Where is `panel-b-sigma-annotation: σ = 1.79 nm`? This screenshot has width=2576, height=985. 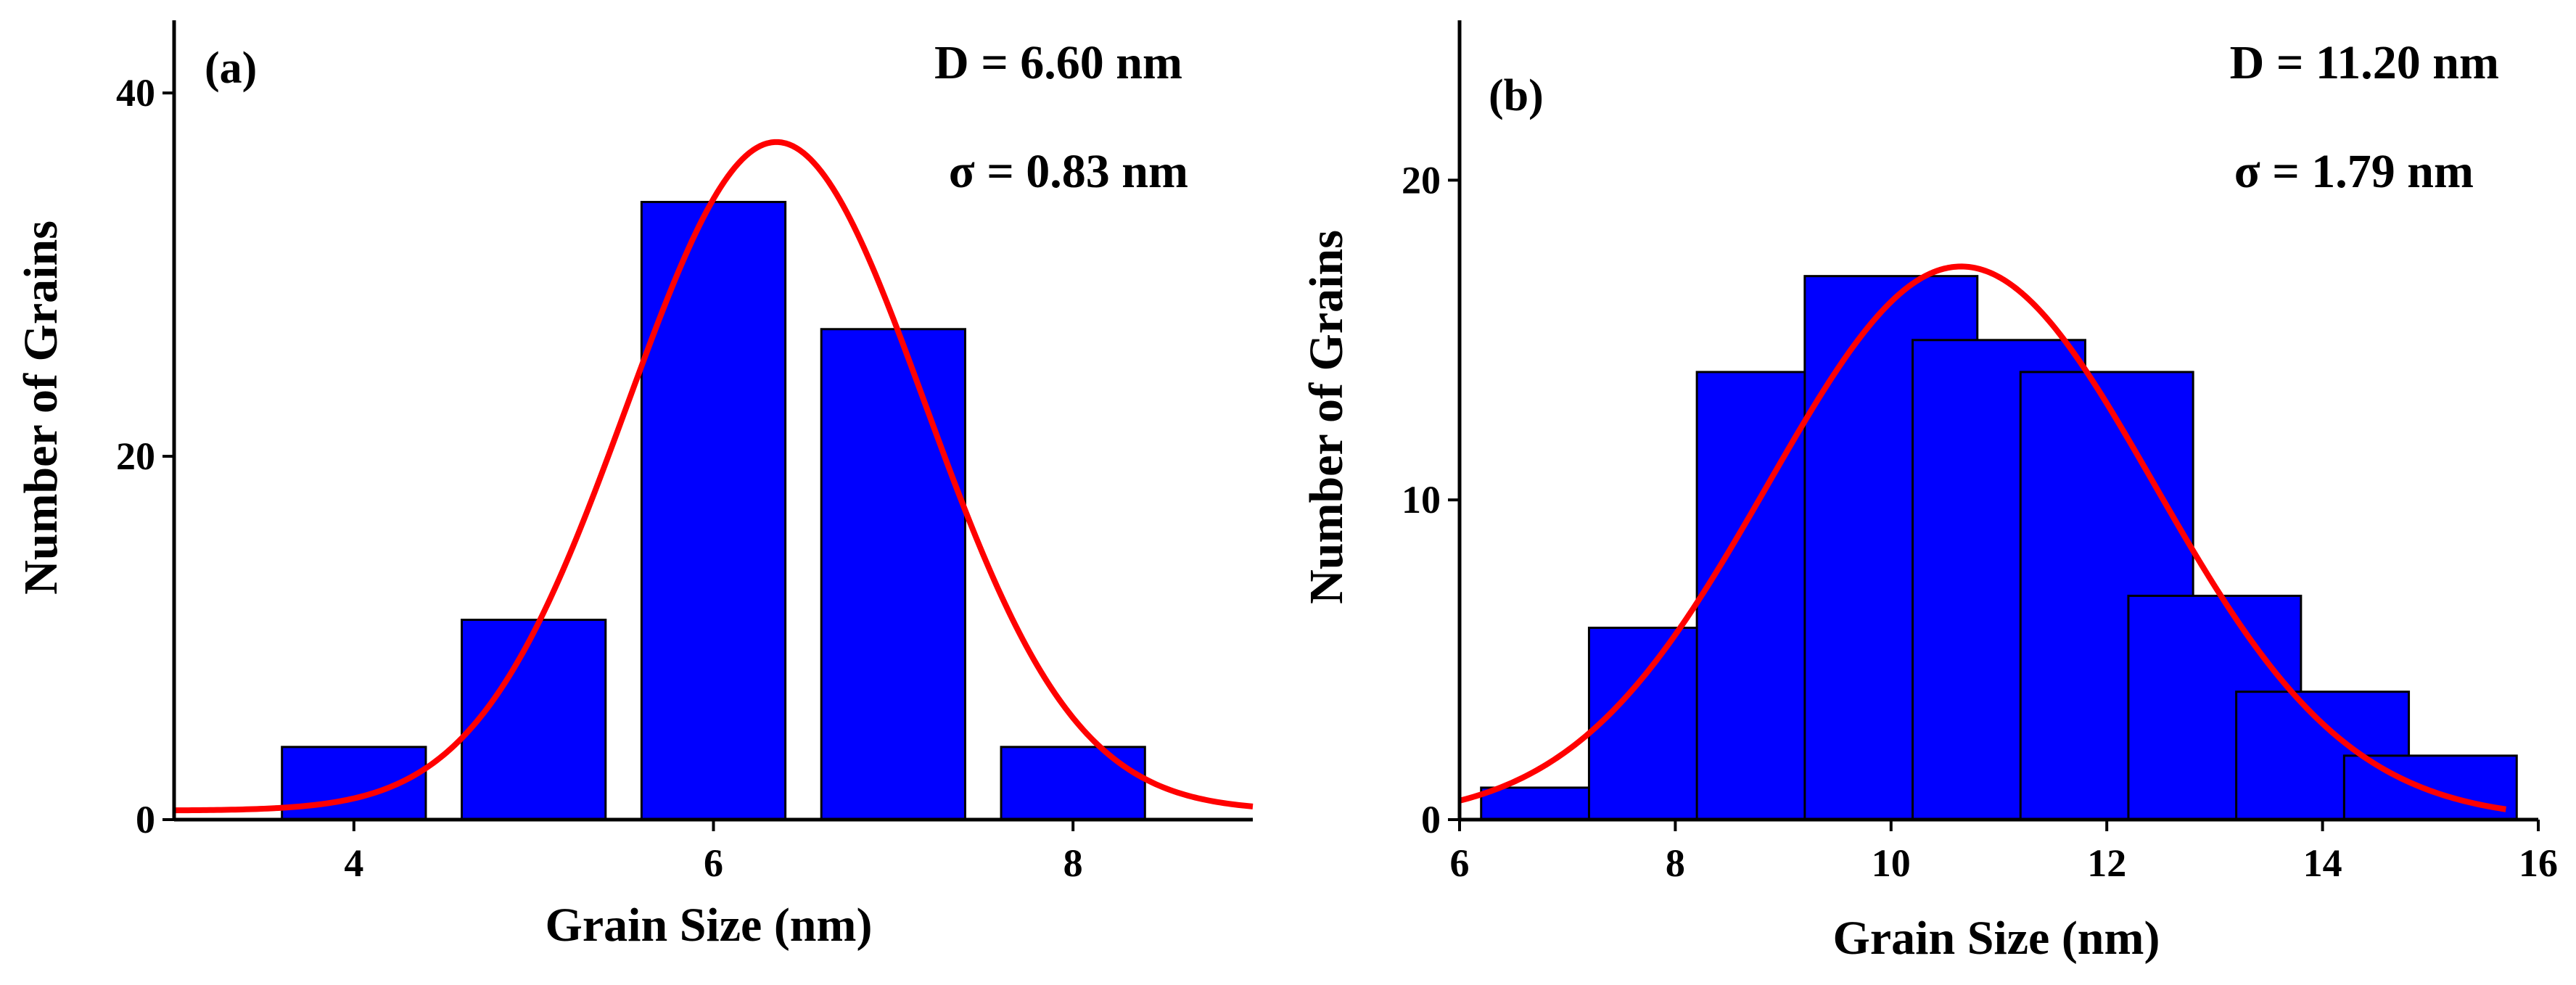
panel-b-sigma-annotation: σ = 1.79 nm is located at coordinates (2354, 171).